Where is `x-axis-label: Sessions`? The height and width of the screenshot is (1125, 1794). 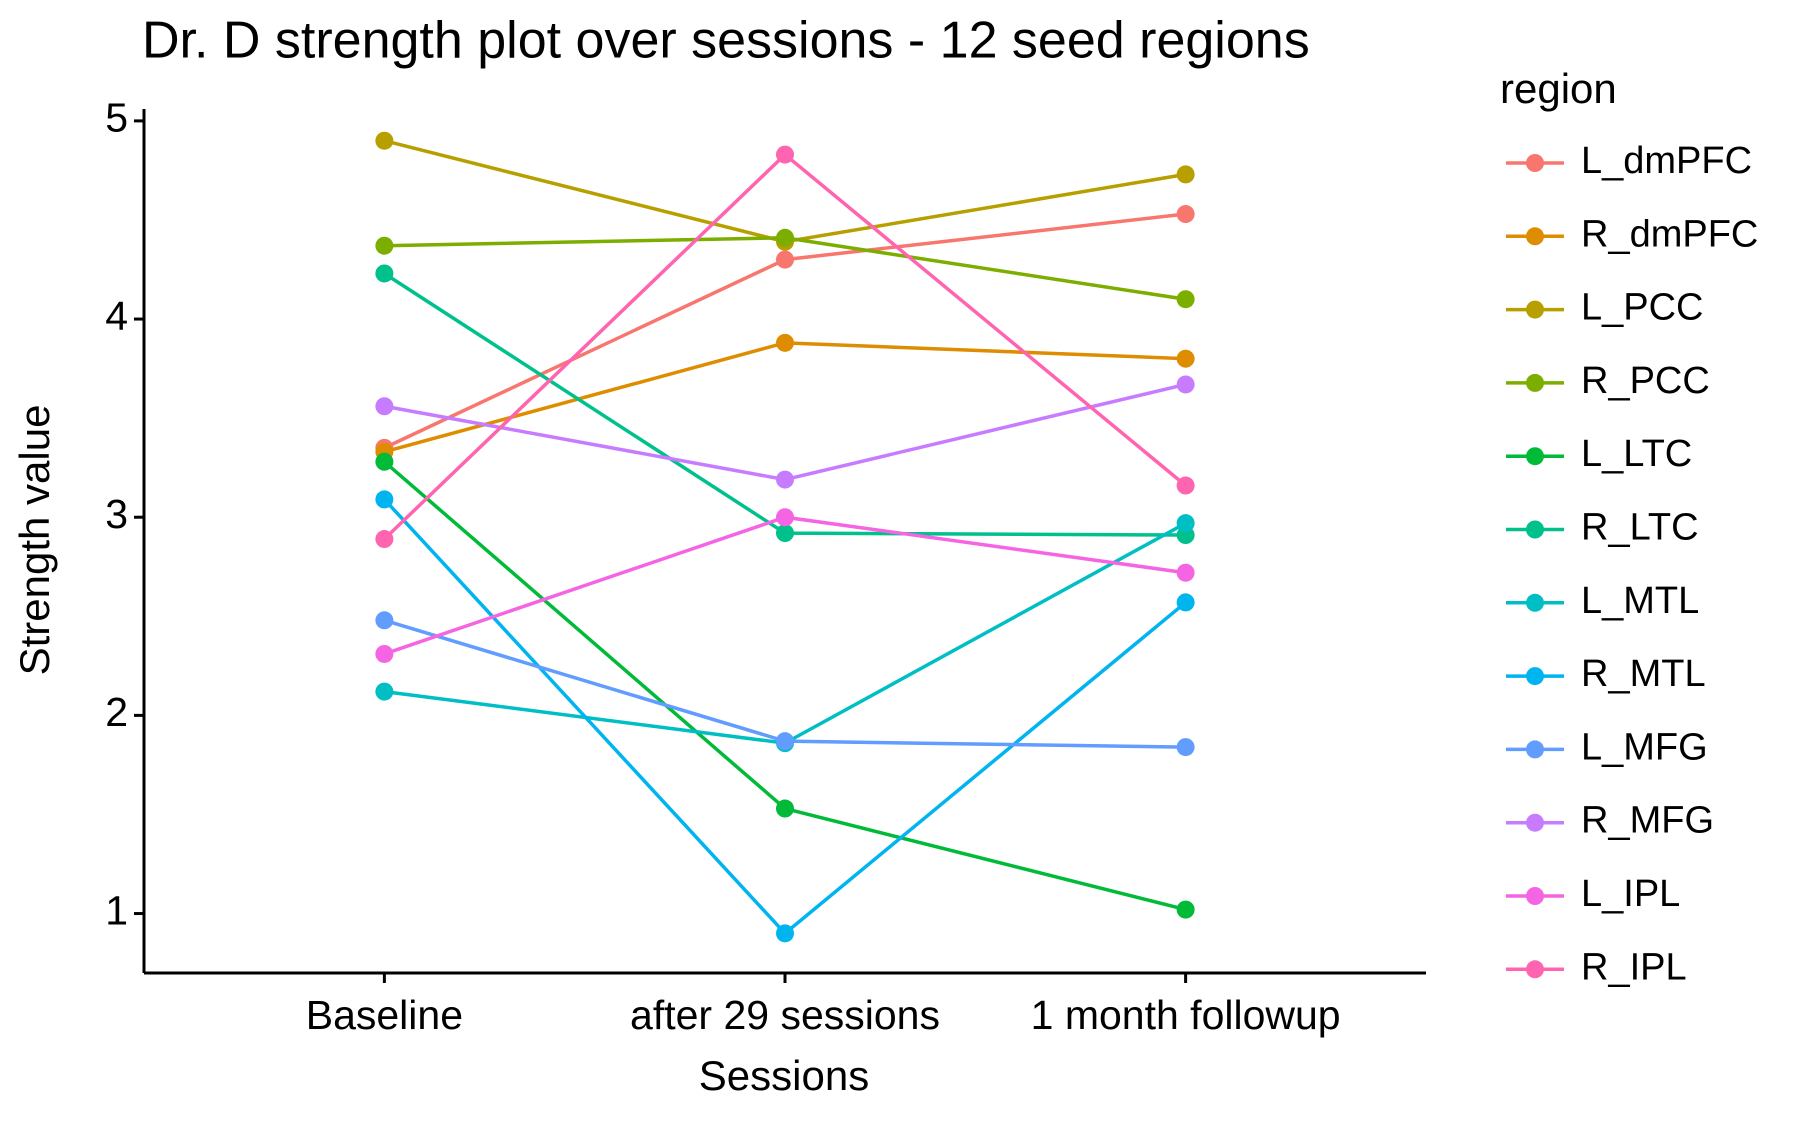 x-axis-label: Sessions is located at coordinates (784, 1075).